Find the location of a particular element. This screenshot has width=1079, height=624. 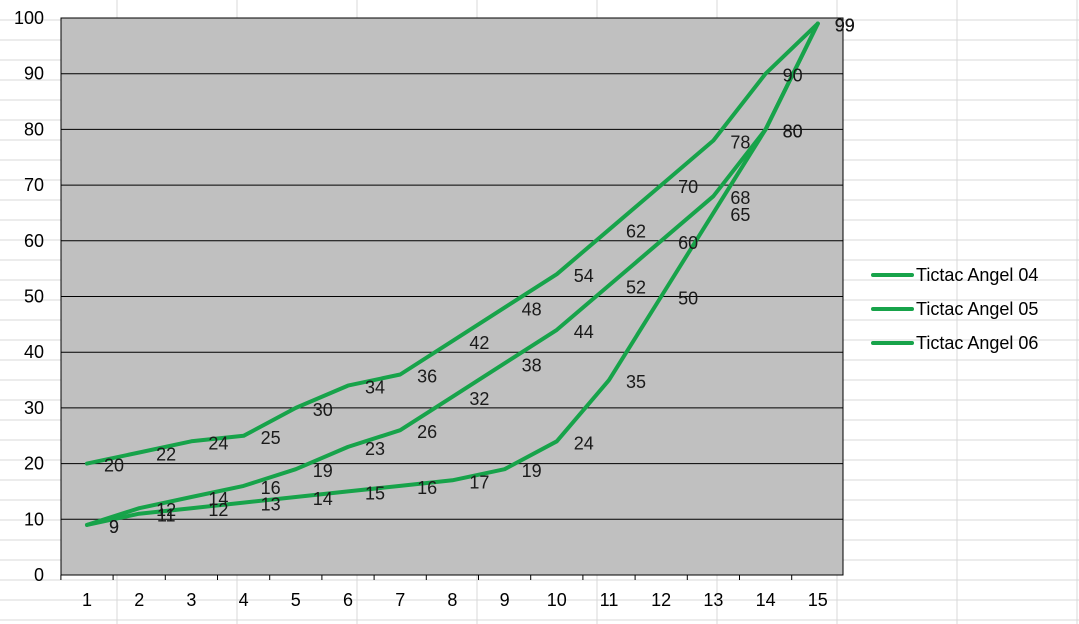

x-tick-label: 3 is located at coordinates (191, 600).